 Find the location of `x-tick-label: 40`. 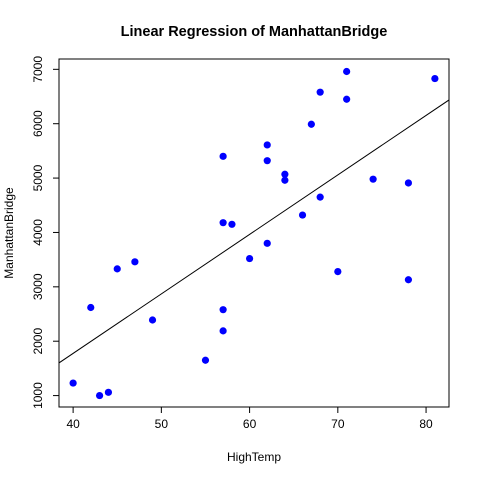

x-tick-label: 40 is located at coordinates (73, 424).